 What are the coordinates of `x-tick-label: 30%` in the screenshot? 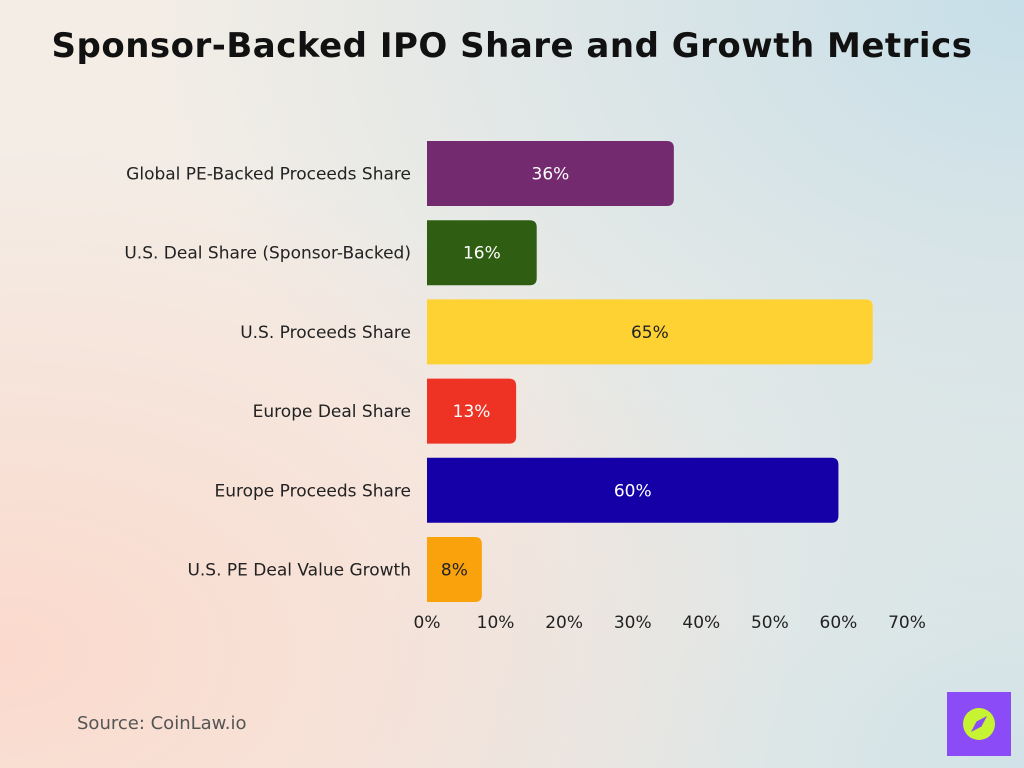 It's located at (633, 623).